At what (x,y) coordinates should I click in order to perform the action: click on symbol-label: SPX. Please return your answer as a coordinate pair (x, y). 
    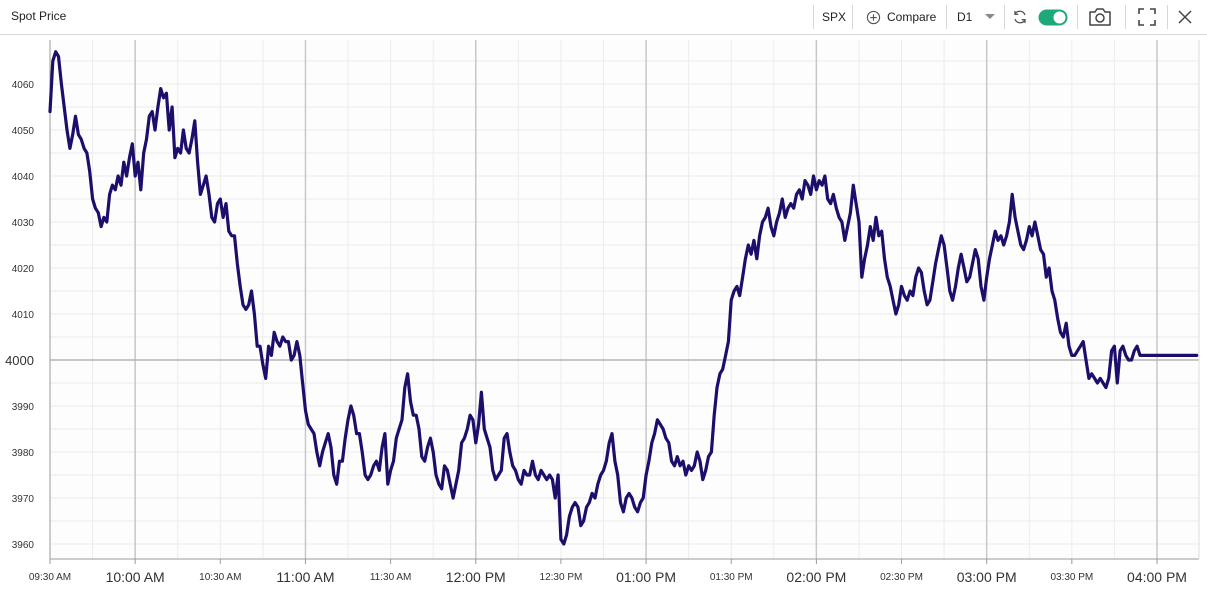
    Looking at the image, I should click on (834, 17).